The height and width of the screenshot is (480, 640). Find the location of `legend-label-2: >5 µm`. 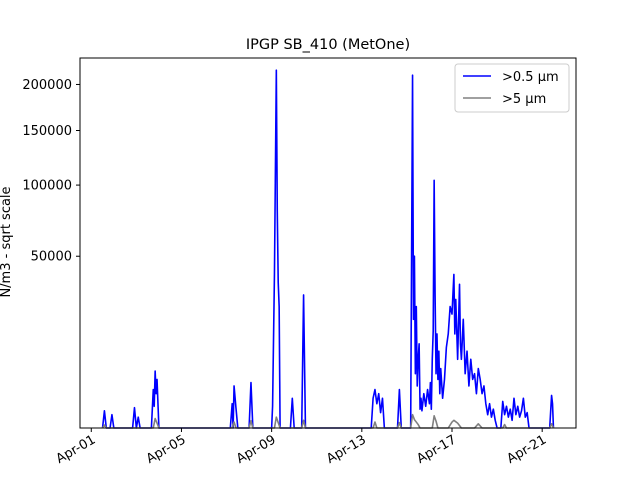

legend-label-2: >5 µm is located at coordinates (524, 99).